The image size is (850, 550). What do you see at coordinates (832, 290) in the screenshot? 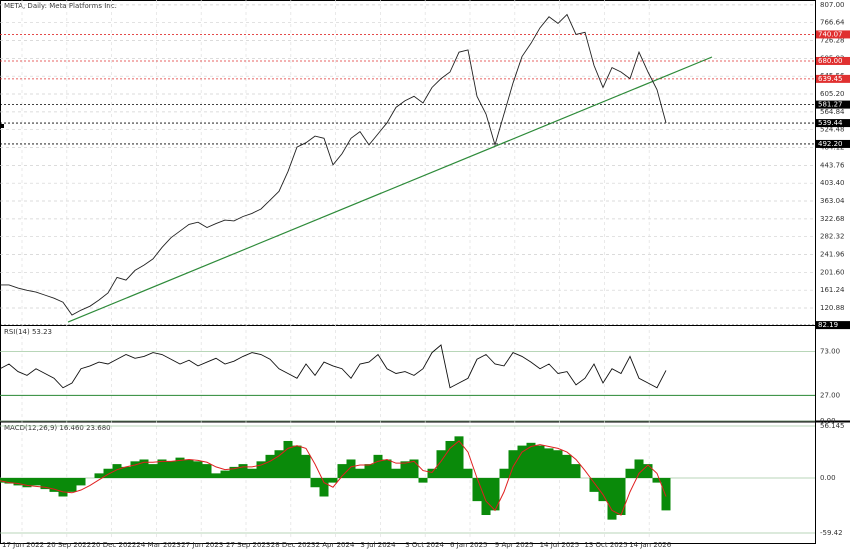
I see `y-tick-label: 161.24` at bounding box center [832, 290].